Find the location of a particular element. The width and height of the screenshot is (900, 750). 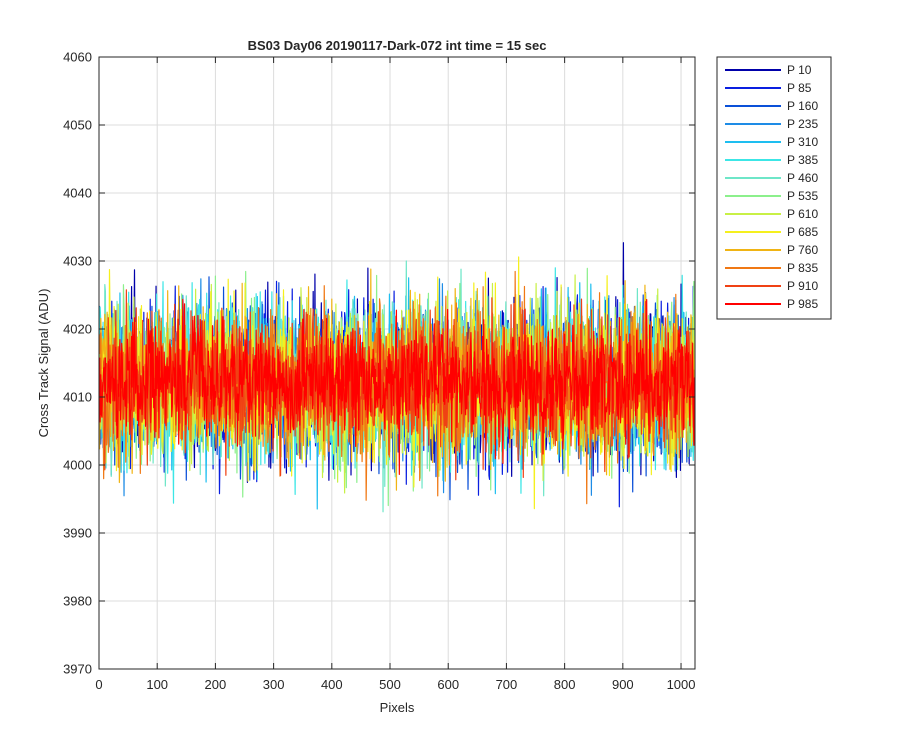

legend-label: P 910 is located at coordinates (802, 286).